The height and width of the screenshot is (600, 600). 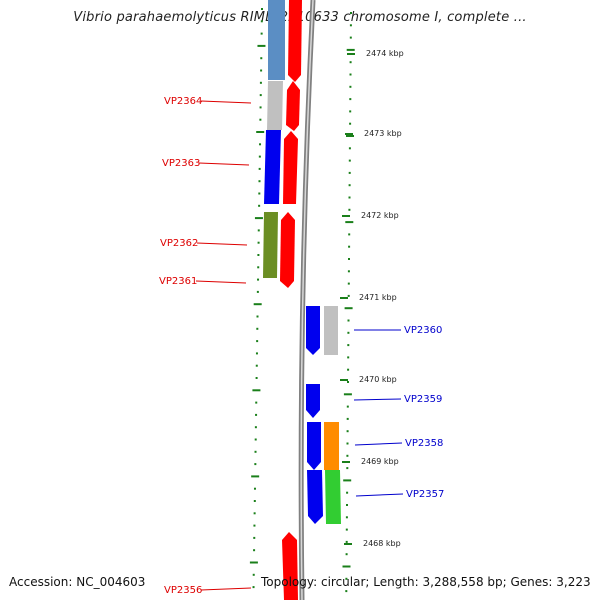 What do you see at coordinates (423, 399) in the screenshot?
I see `gene-label-right: VP2359` at bounding box center [423, 399].